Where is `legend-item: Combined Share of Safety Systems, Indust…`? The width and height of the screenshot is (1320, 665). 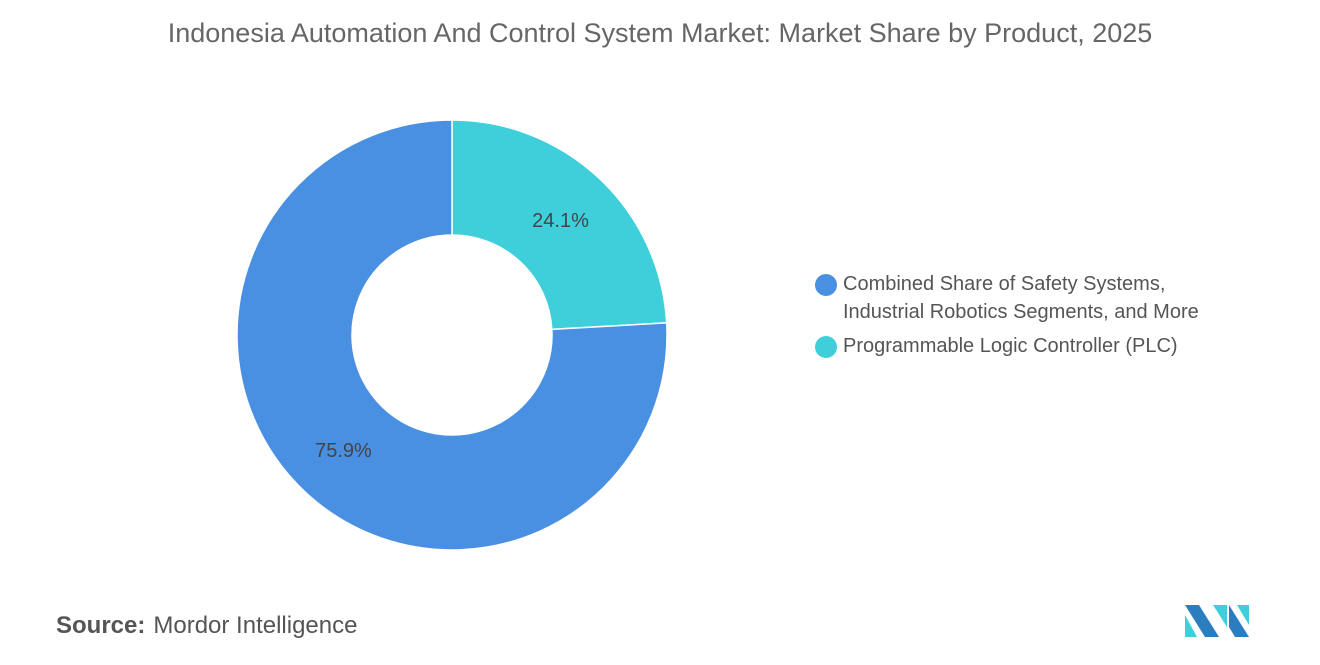
legend-item: Combined Share of Safety Systems, Indust… is located at coordinates (1029, 298).